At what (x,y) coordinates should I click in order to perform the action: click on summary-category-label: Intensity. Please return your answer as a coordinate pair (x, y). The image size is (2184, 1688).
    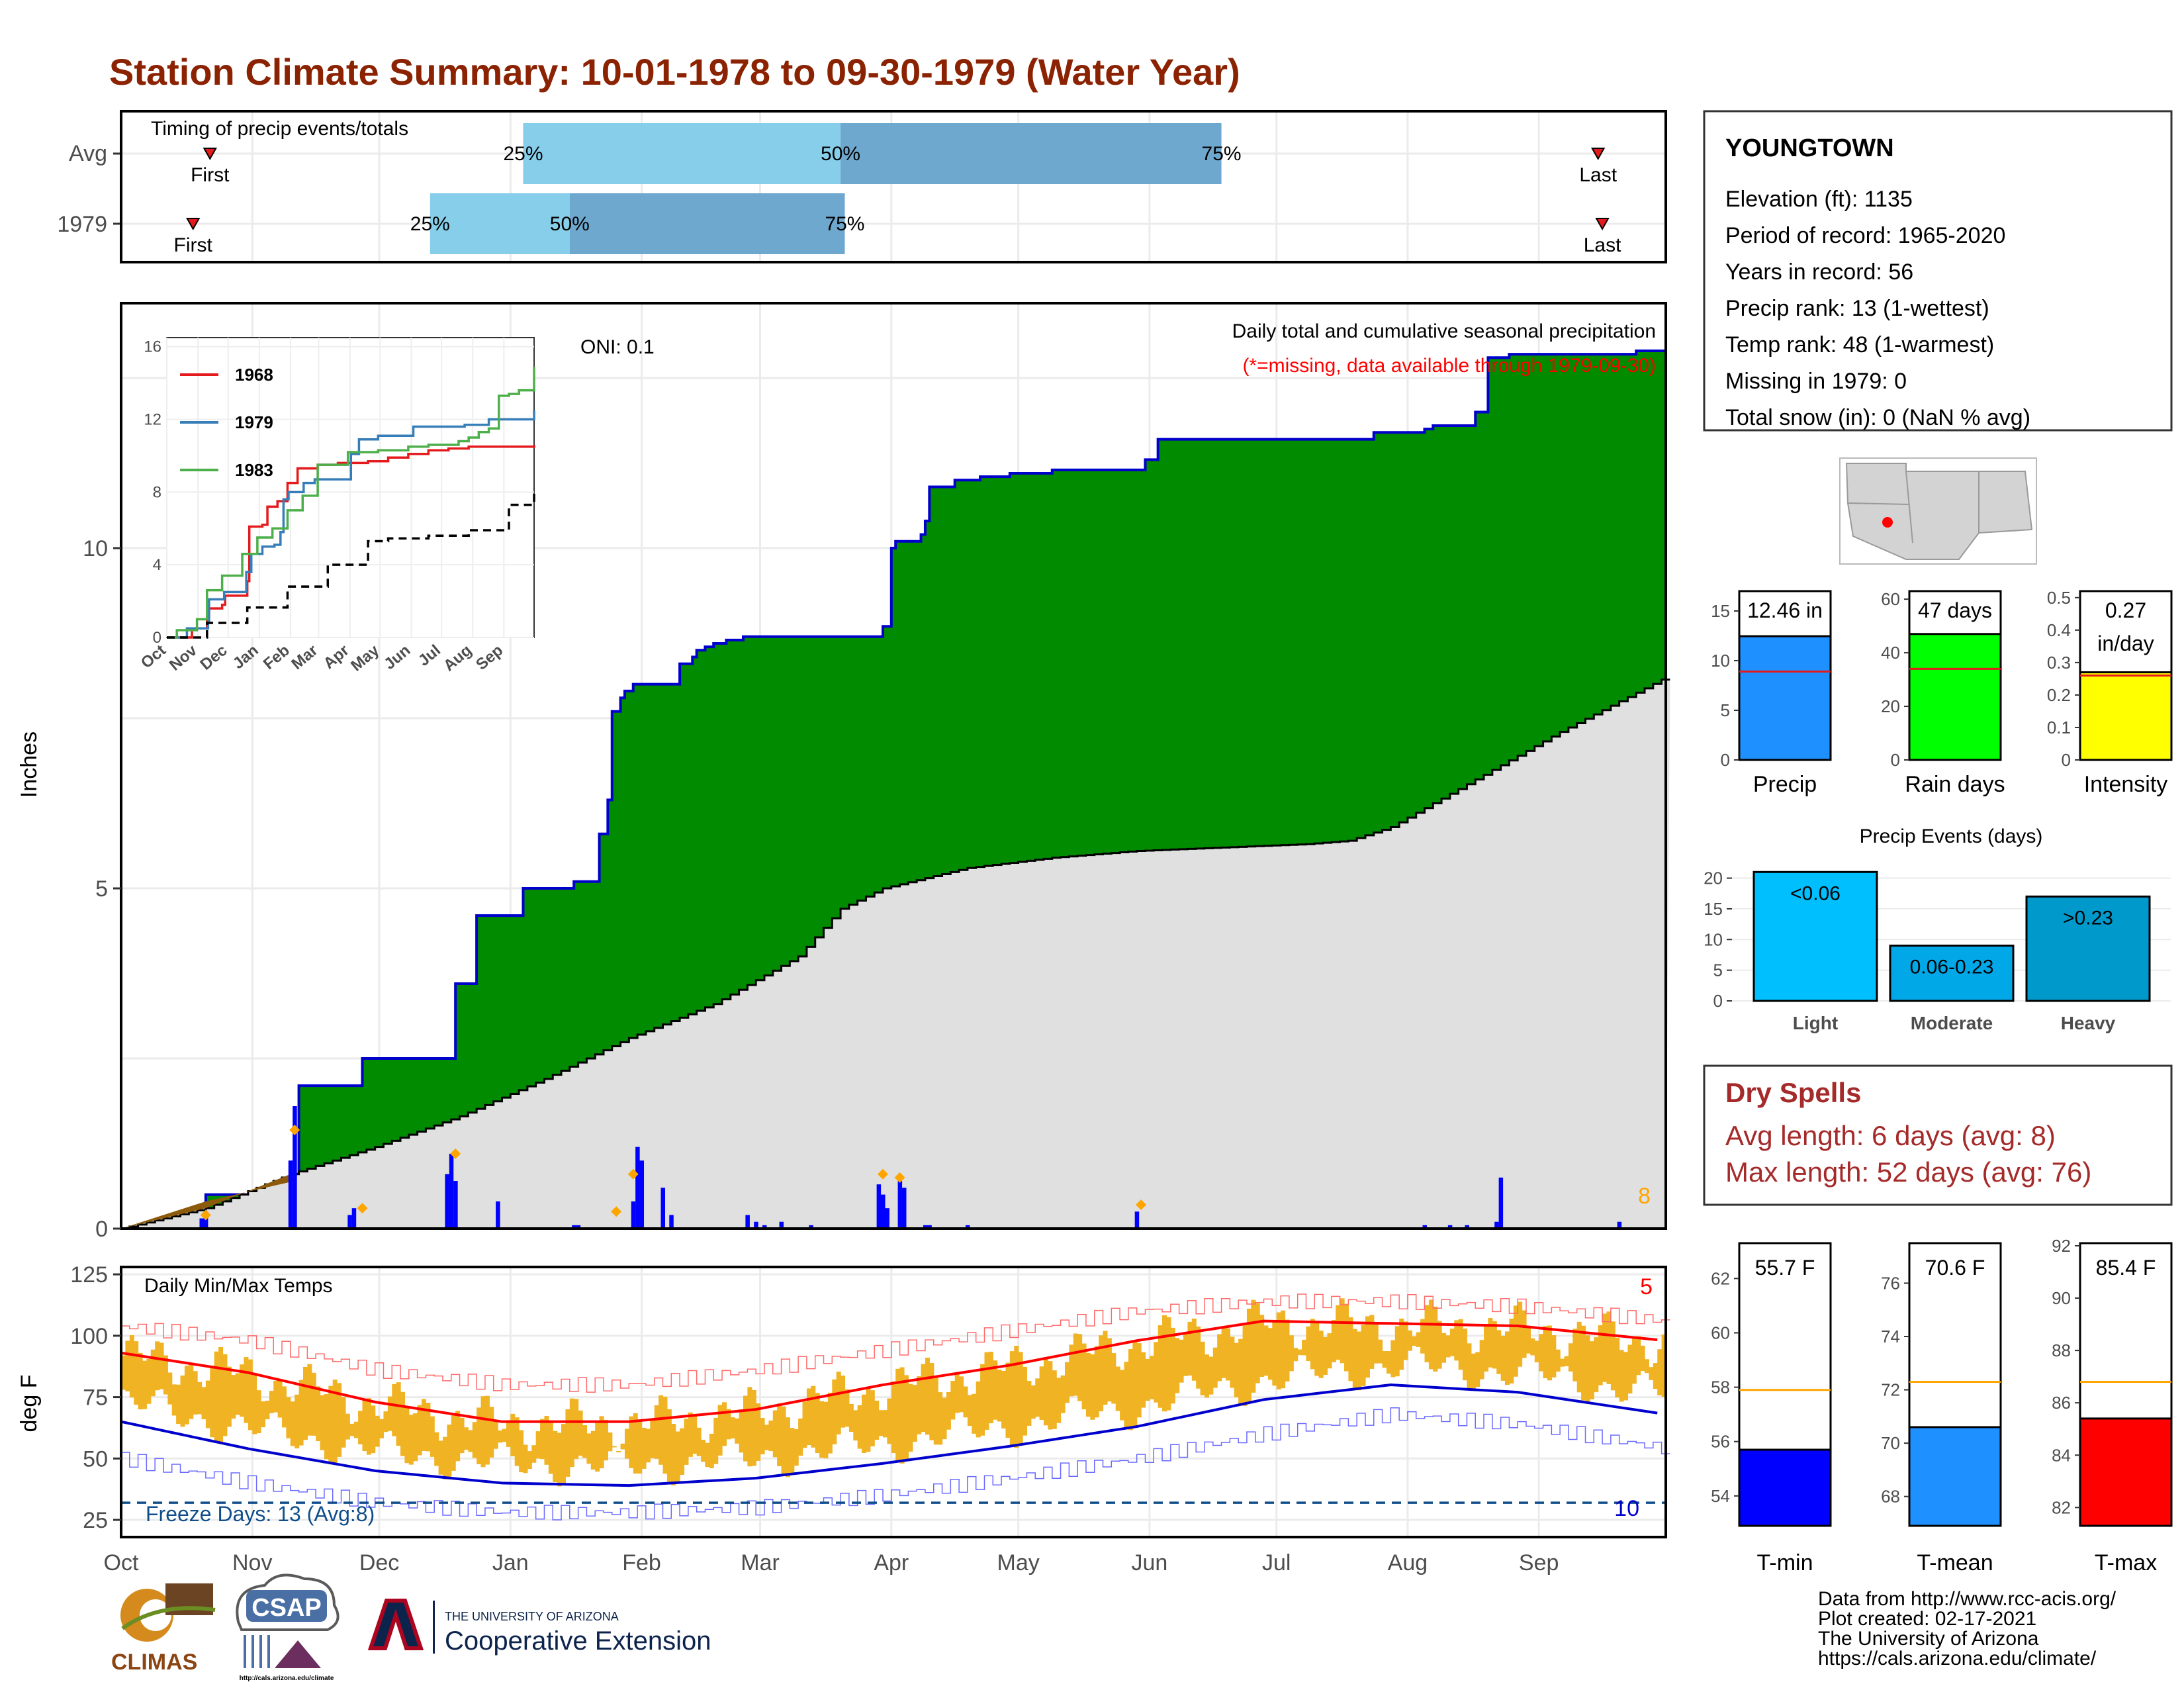
    Looking at the image, I should click on (2126, 784).